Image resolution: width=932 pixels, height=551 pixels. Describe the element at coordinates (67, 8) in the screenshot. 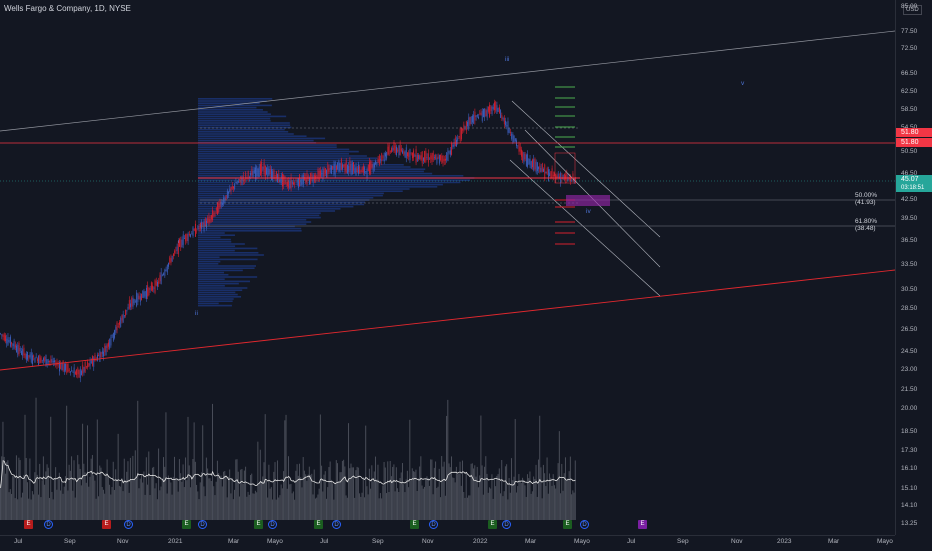

I see `symbol-title: Wells Fargo & Company, 1D, NYSE` at that location.